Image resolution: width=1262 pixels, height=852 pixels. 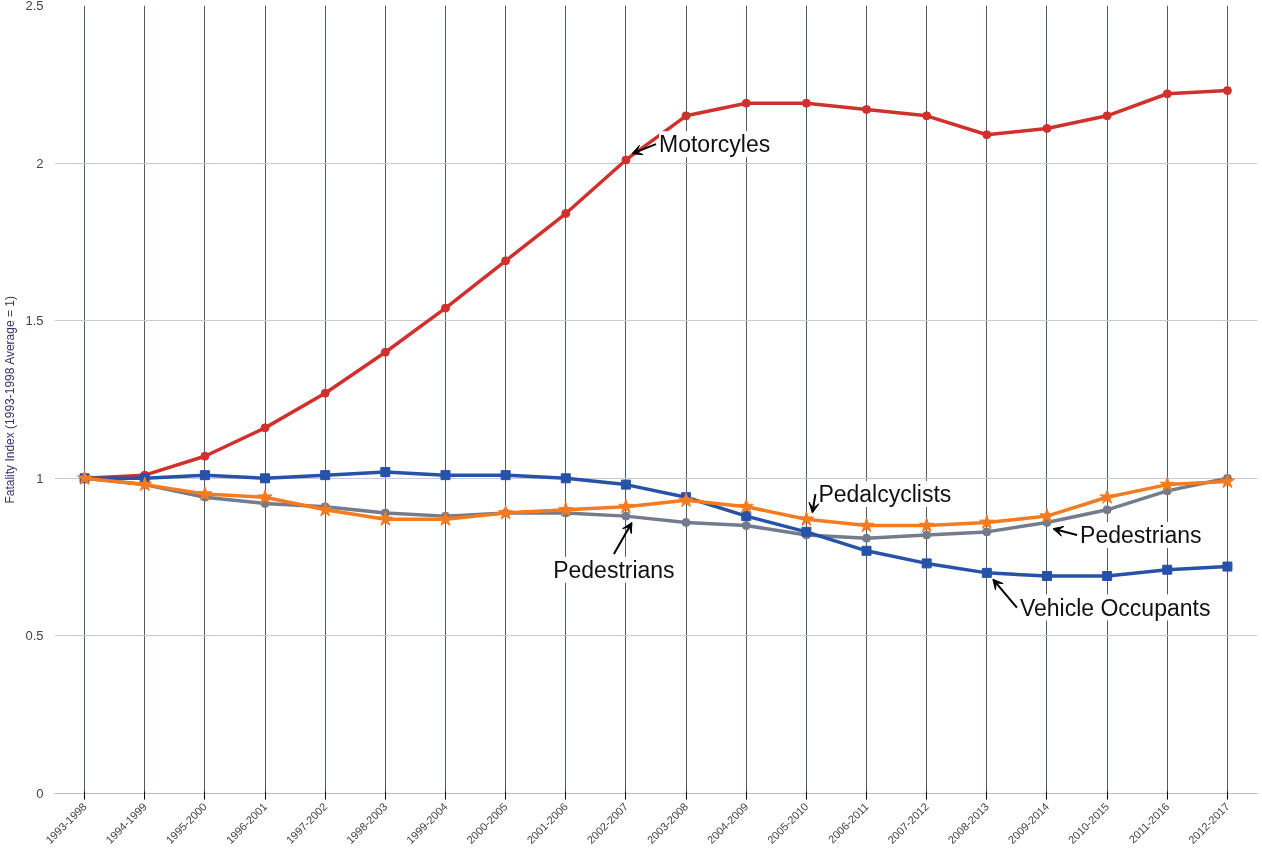 I want to click on annotation: Vehicle Occupants, so click(x=1115, y=607).